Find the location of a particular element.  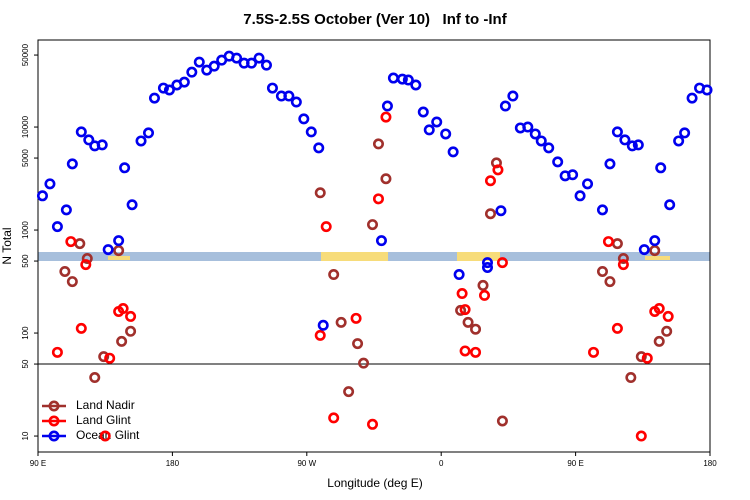

y-tick-label: 100 is located at coordinates (25, 333).